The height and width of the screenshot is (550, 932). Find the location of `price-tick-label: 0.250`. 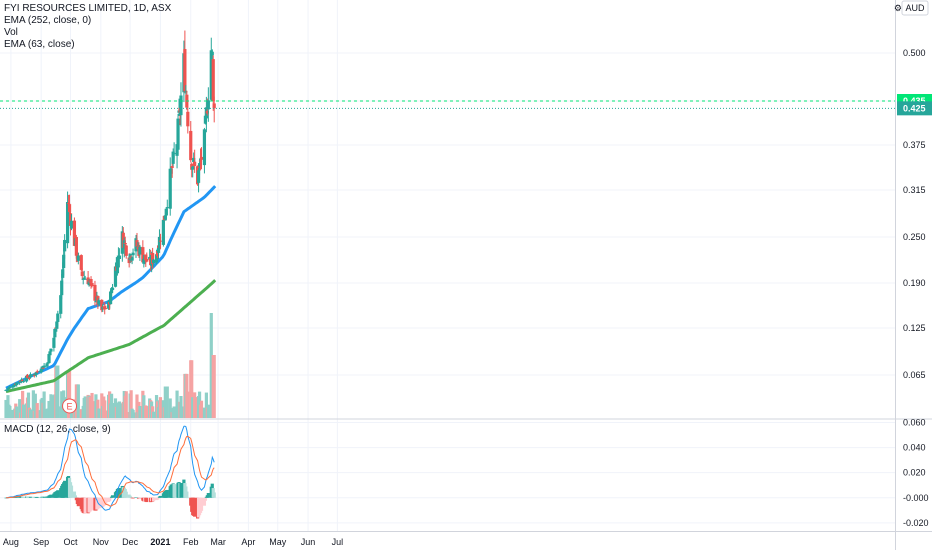

price-tick-label: 0.250 is located at coordinates (914, 237).